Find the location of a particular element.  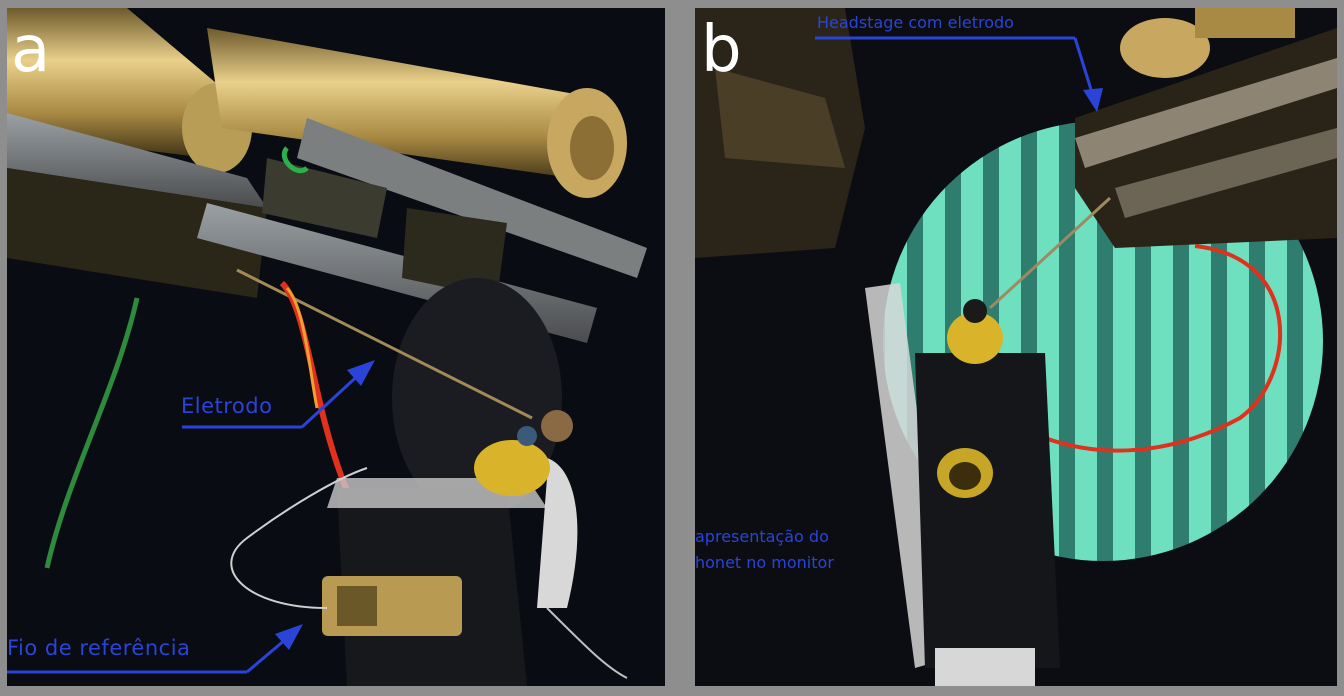

holder-b is located at coordinates (987, 510).